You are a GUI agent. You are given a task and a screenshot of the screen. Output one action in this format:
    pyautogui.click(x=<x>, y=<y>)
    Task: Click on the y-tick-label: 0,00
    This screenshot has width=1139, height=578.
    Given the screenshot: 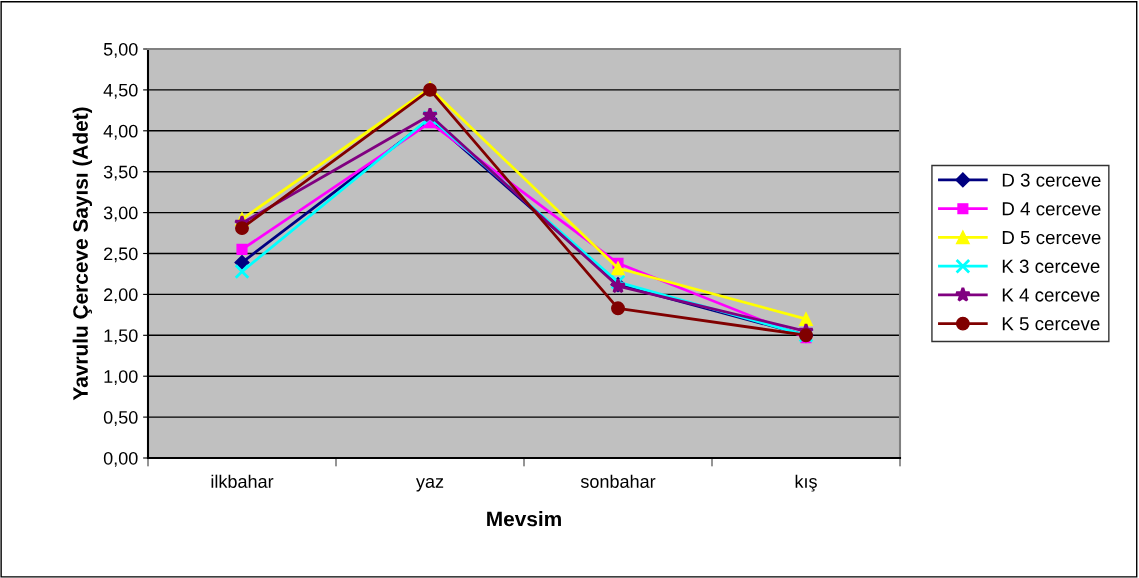 What is the action you would take?
    pyautogui.click(x=120, y=459)
    